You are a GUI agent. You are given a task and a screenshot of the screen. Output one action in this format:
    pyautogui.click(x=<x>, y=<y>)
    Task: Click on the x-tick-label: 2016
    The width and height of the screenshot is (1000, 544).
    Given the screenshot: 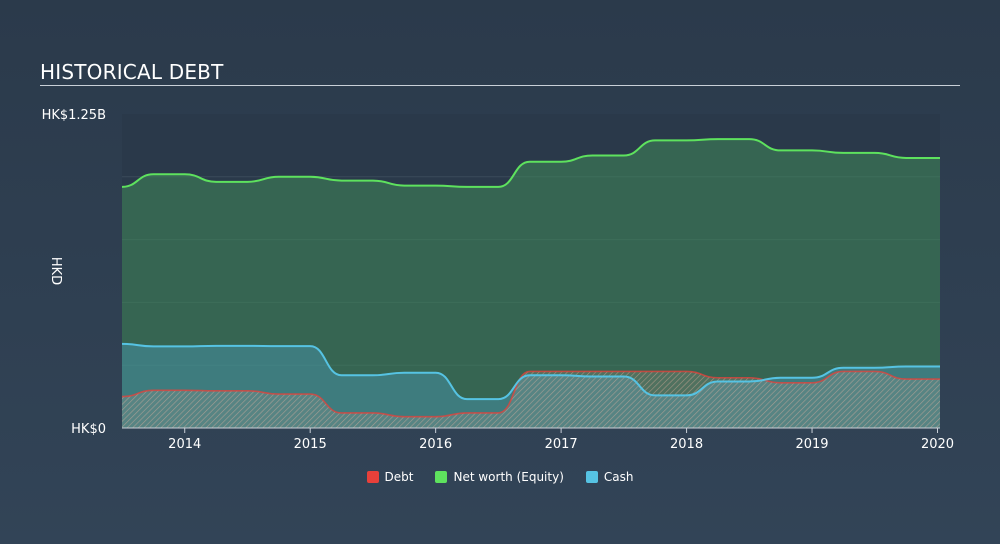 What is the action you would take?
    pyautogui.click(x=435, y=444)
    